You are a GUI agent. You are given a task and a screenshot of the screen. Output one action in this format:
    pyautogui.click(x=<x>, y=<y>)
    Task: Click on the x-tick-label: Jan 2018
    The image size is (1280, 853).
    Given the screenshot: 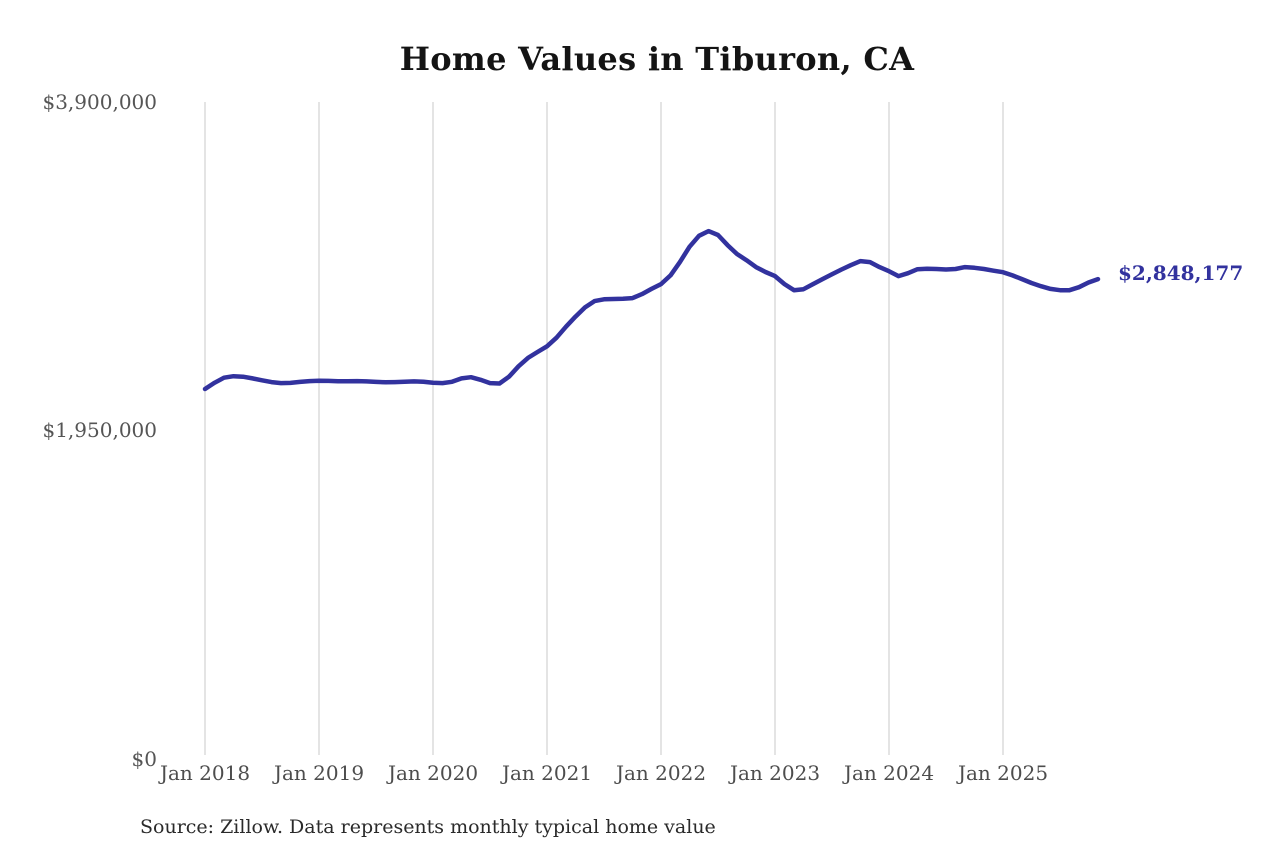 What is the action you would take?
    pyautogui.click(x=205, y=773)
    